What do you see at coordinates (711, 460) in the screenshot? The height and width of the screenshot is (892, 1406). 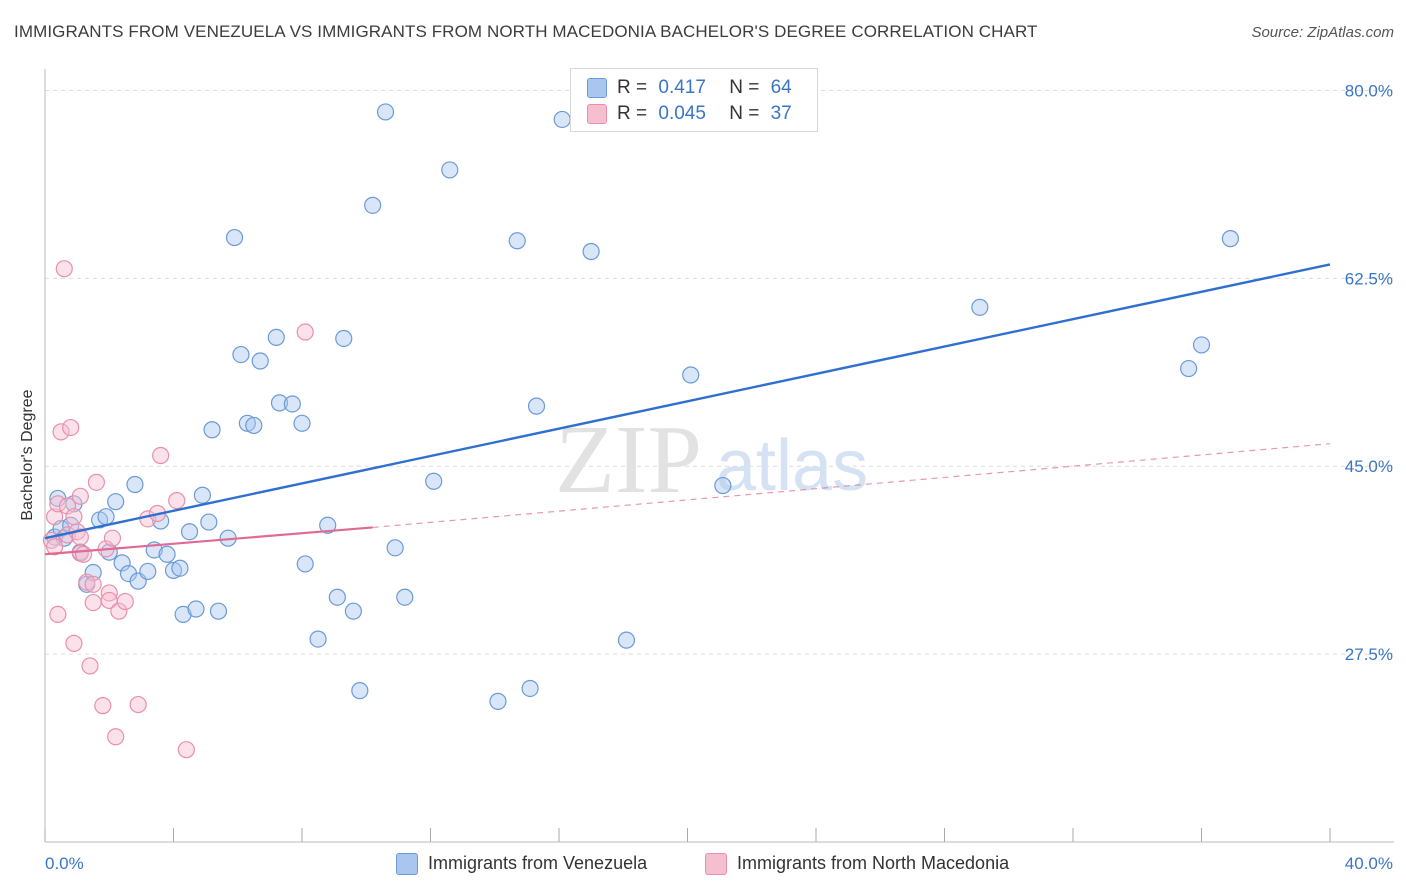 I see `watermark: ZIP atlas` at bounding box center [711, 460].